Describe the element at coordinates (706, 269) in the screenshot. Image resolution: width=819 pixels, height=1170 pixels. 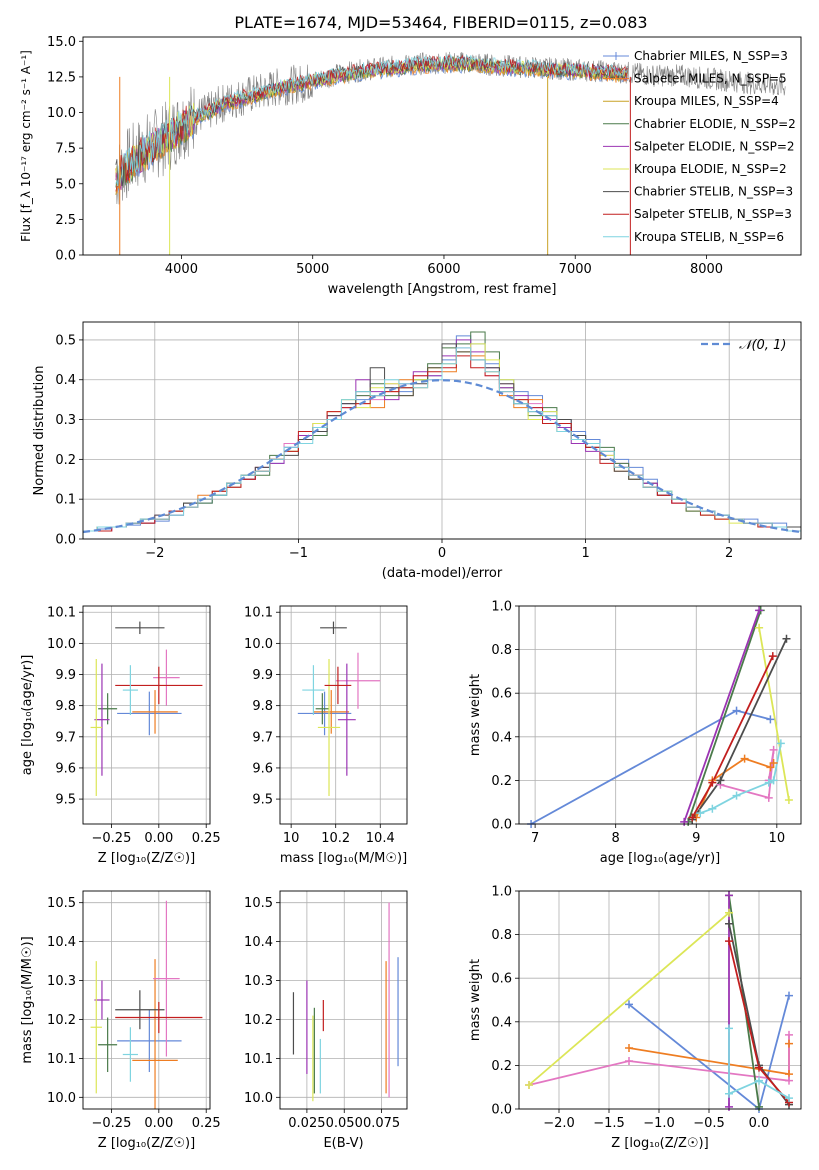
I see `x-tick-label: 8000` at that location.